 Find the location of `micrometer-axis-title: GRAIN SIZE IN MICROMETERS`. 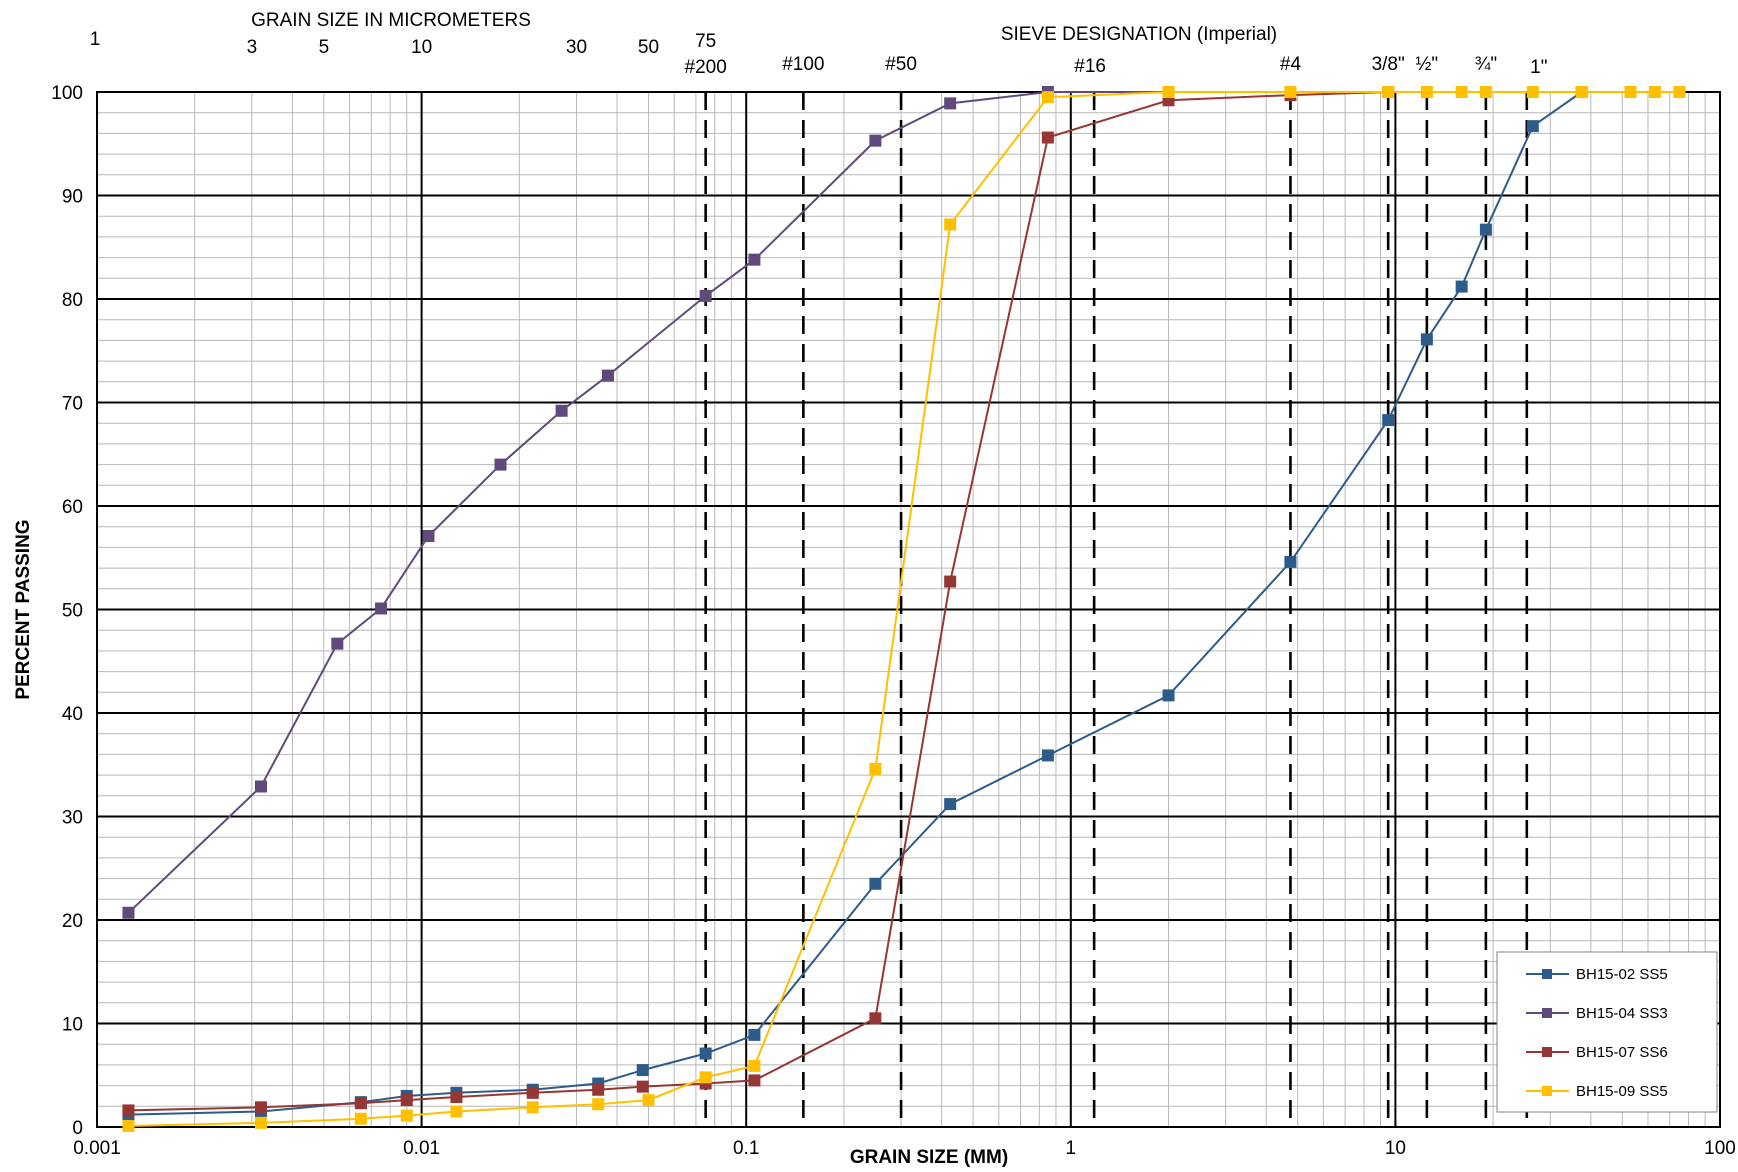

micrometer-axis-title: GRAIN SIZE IN MICROMETERS is located at coordinates (391, 20).